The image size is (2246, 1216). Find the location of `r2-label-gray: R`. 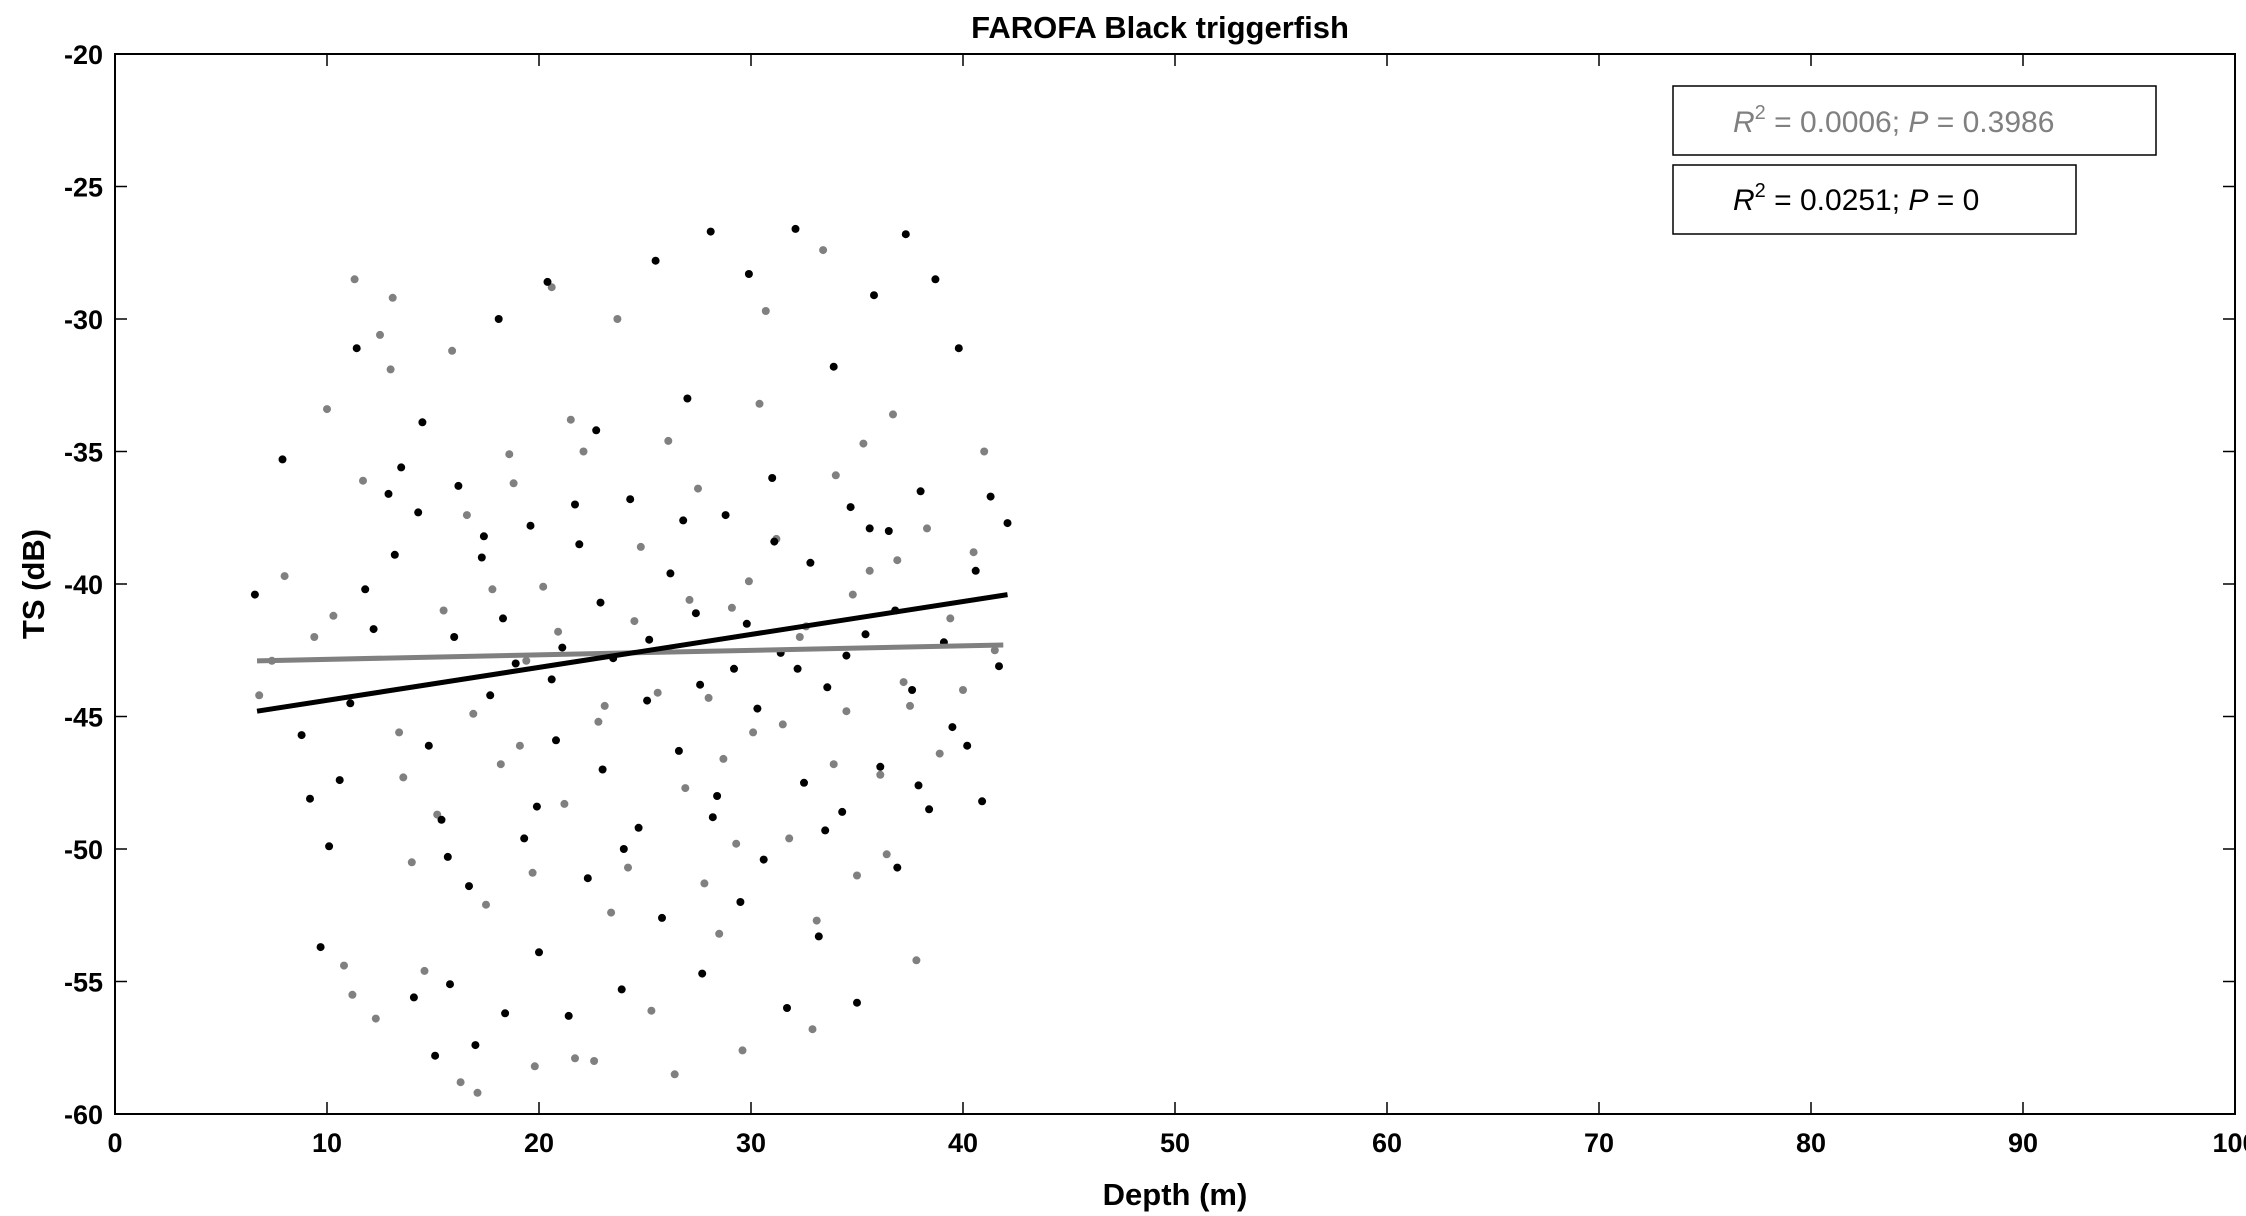

r2-label-gray: R is located at coordinates (1744, 122).